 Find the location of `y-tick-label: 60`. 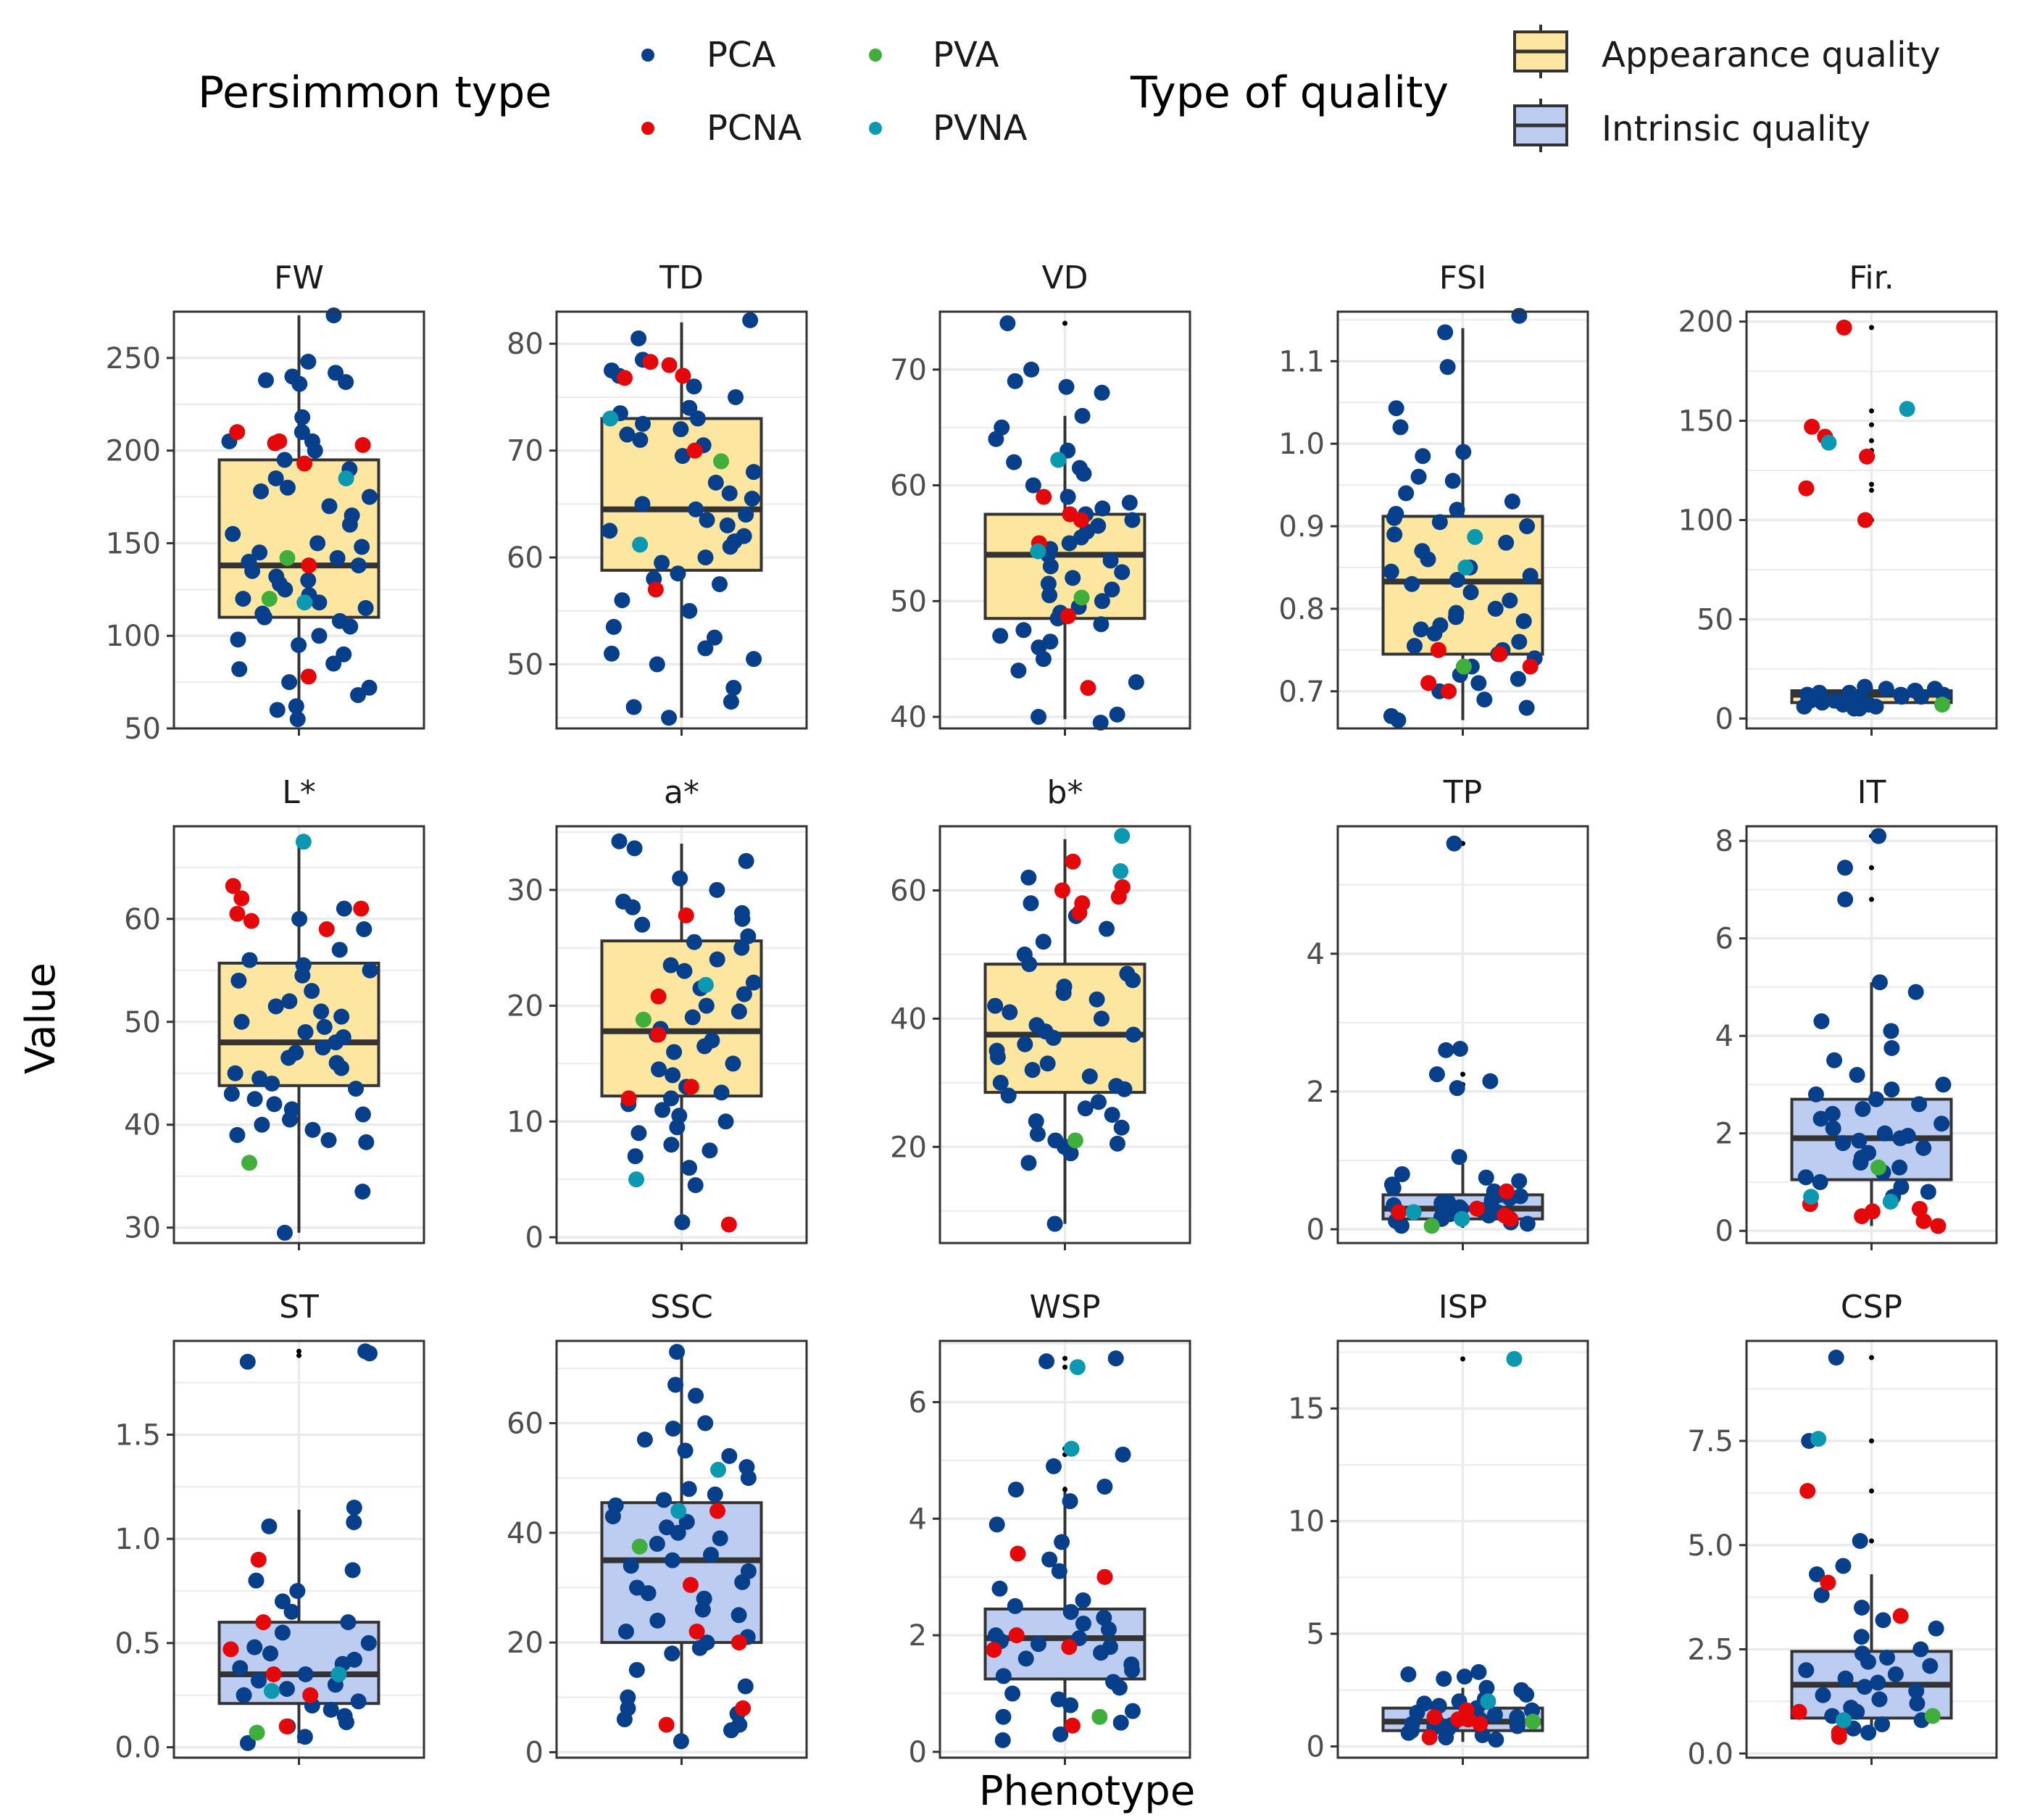

y-tick-label: 60 is located at coordinates (142, 919).